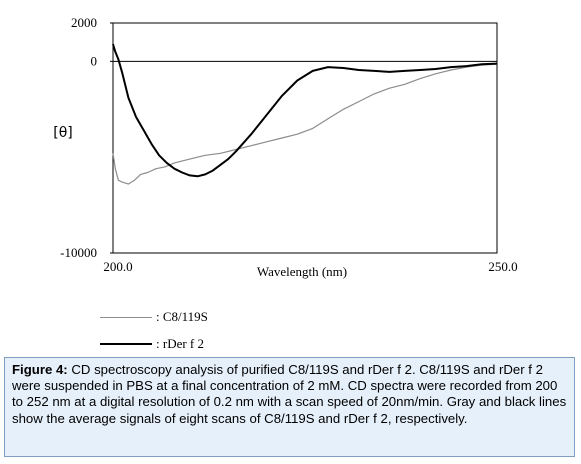  I want to click on x-tick-label-1: 250.0, so click(502, 266).